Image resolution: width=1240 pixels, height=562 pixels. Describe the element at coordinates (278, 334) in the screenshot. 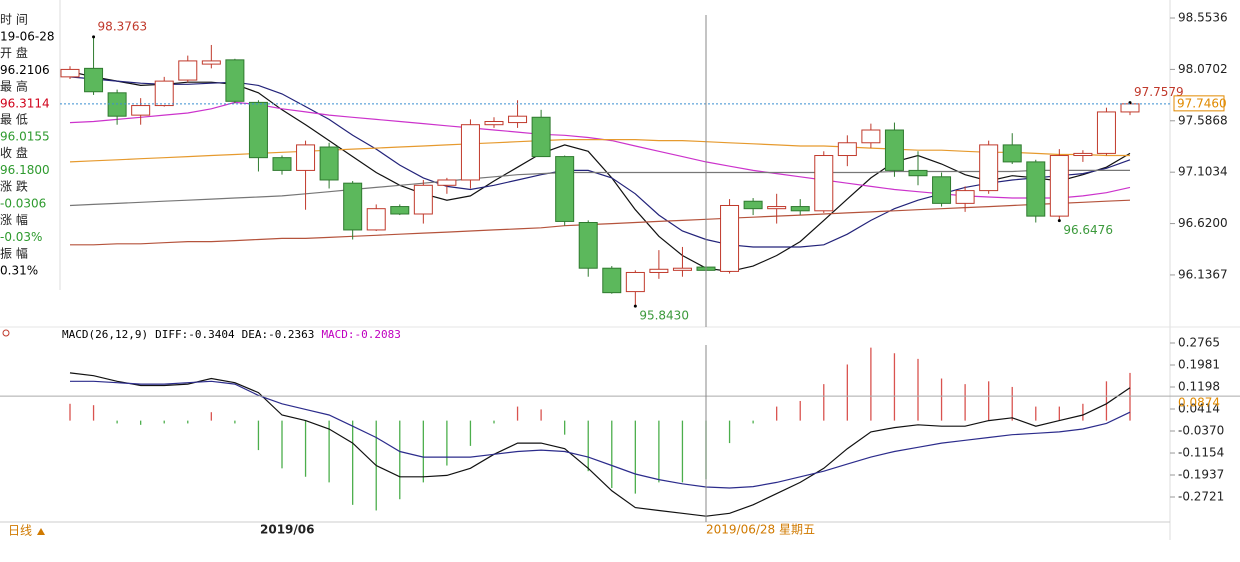

I see `macd-header: DEA:-0.2363` at that location.